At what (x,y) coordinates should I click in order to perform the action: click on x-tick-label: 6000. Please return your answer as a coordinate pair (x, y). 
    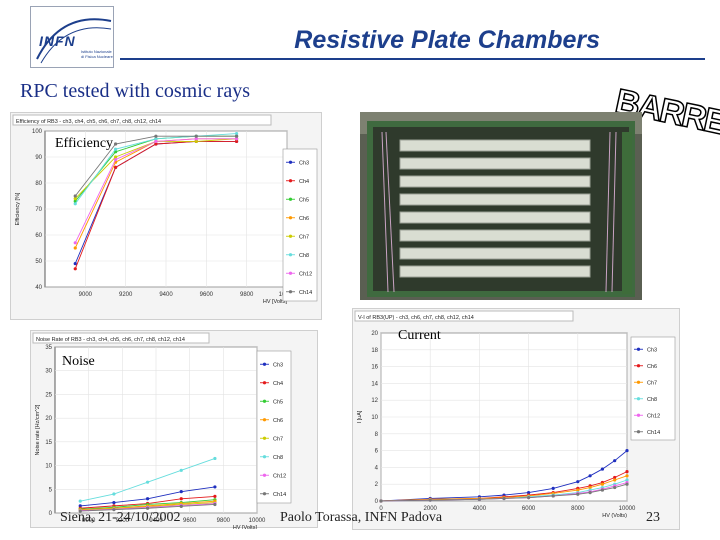
    Looking at the image, I should click on (529, 509).